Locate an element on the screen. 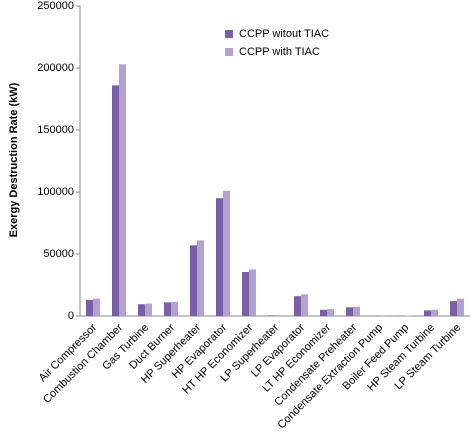  y-tick-label: 100000 is located at coordinates (55, 192).